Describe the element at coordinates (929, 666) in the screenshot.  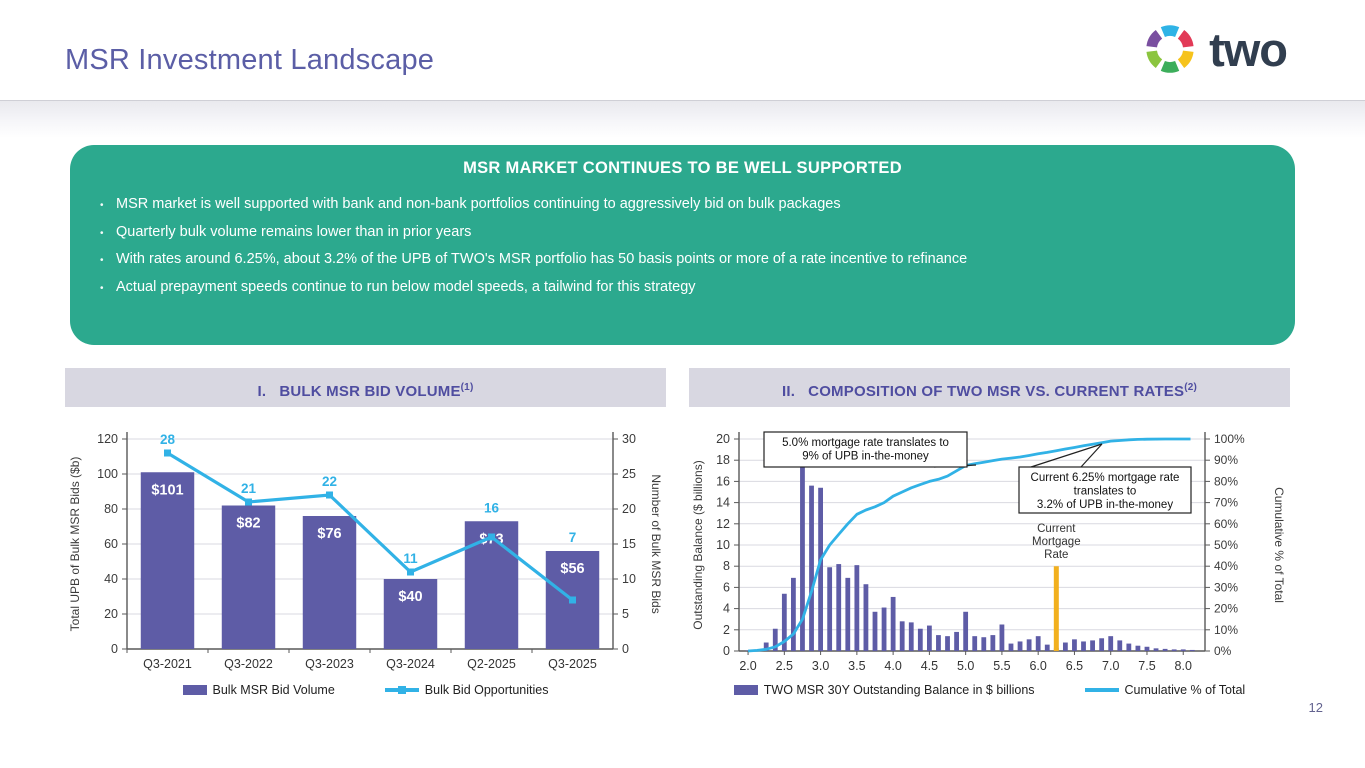
I see `x-tick-label: 4.5` at that location.